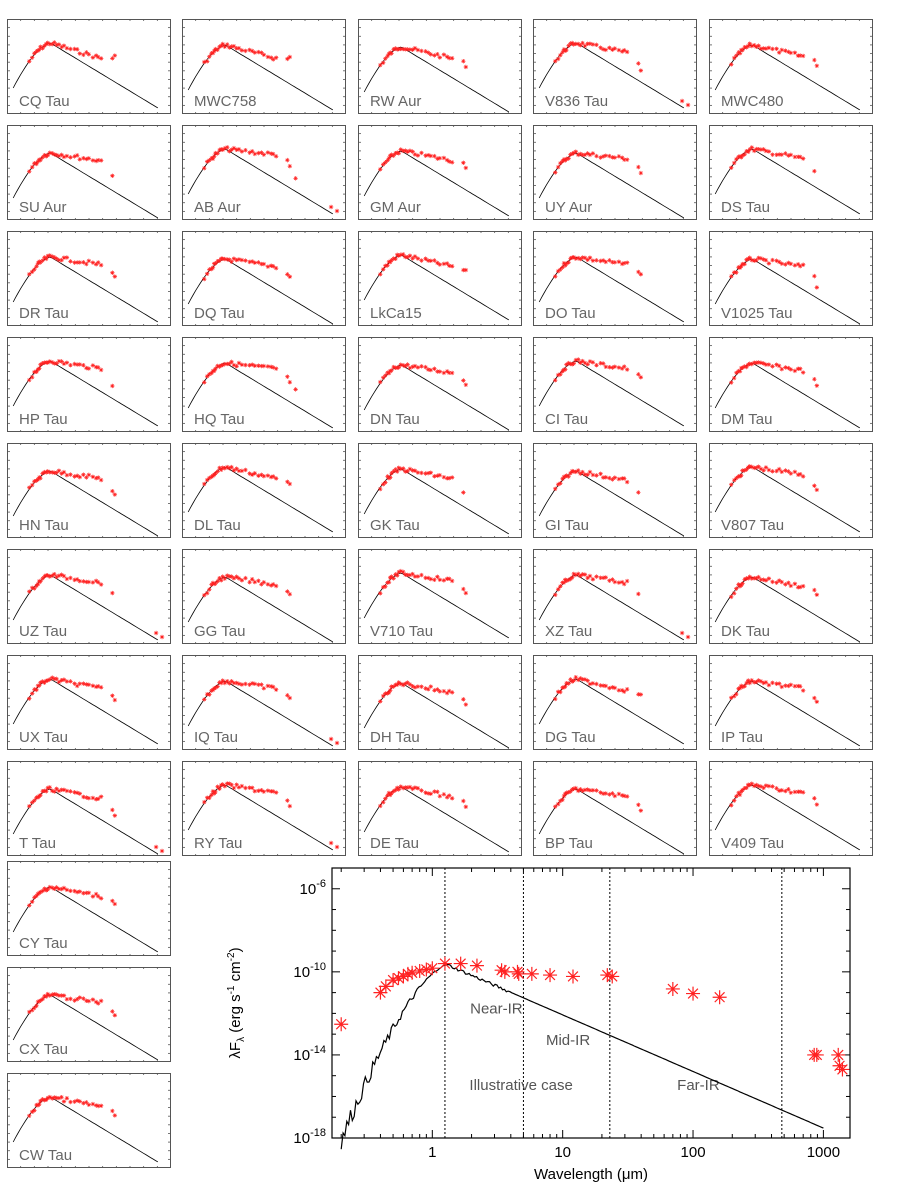 This screenshot has width=899, height=1203. I want to click on panel-source-label: CX Tau, so click(43, 1049).